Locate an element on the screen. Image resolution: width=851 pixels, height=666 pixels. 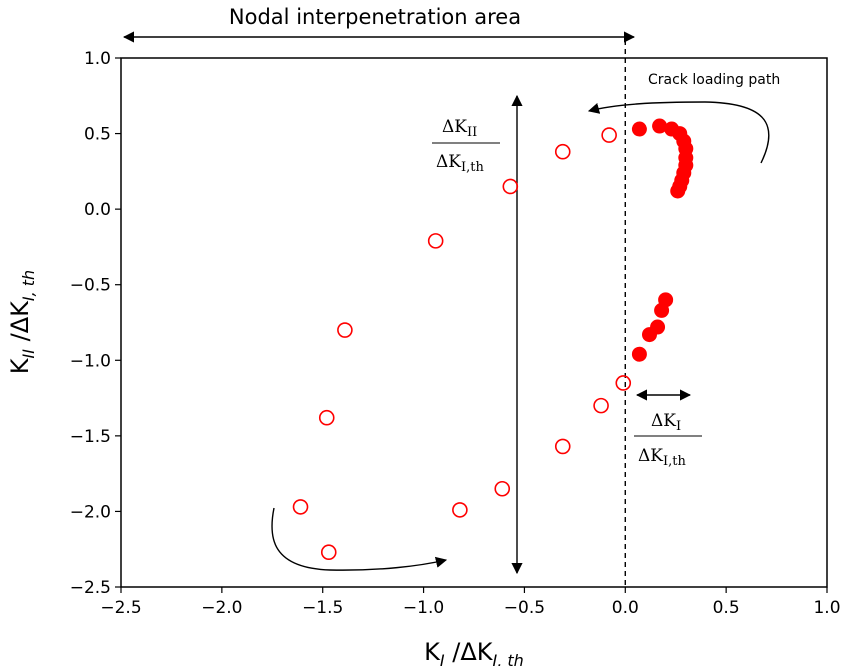
x-axis-label: KI /ΔKI, th is located at coordinates (474, 652).